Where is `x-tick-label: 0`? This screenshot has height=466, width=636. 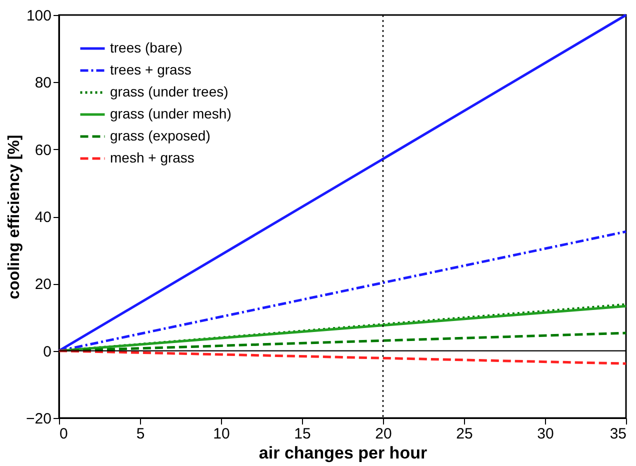
x-tick-label: 0 is located at coordinates (64, 434).